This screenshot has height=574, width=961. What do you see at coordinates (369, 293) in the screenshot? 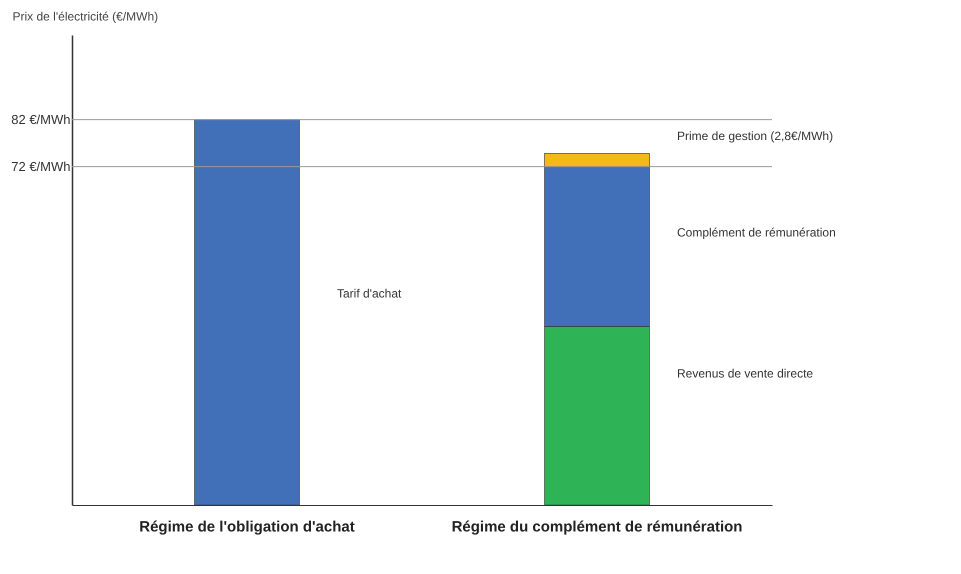
I see `annotation: Tarif d'achat` at bounding box center [369, 293].